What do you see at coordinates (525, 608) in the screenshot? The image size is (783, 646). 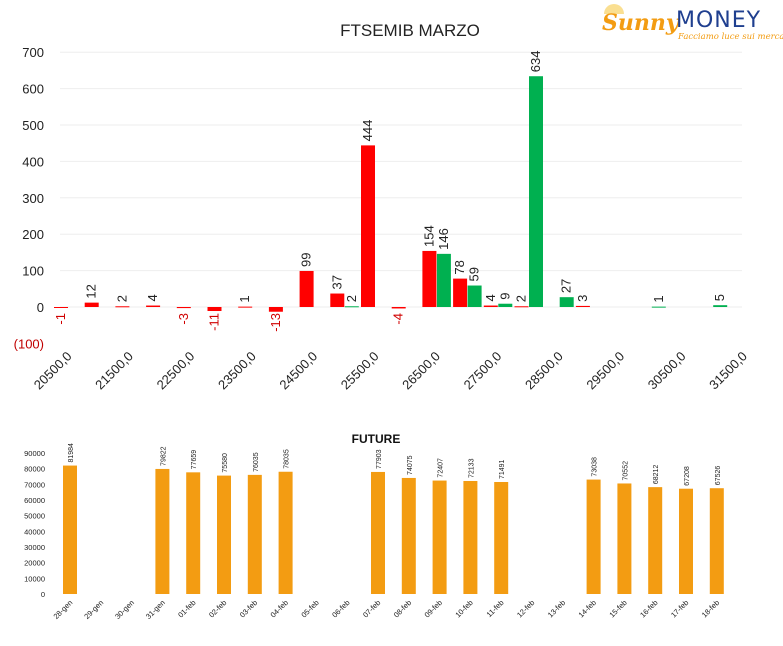 I see `x-tick-label: 12-feb` at bounding box center [525, 608].